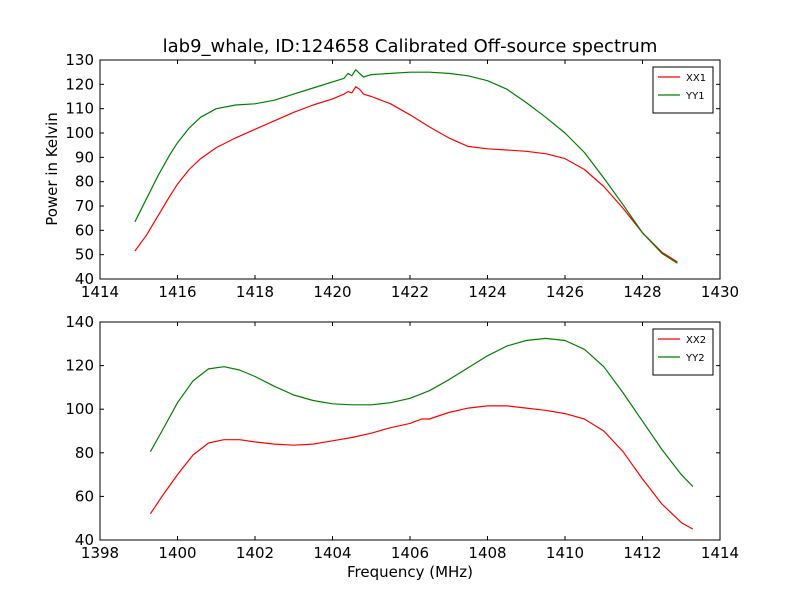 The image size is (800, 600). I want to click on y-tick-label: 70, so click(84, 206).